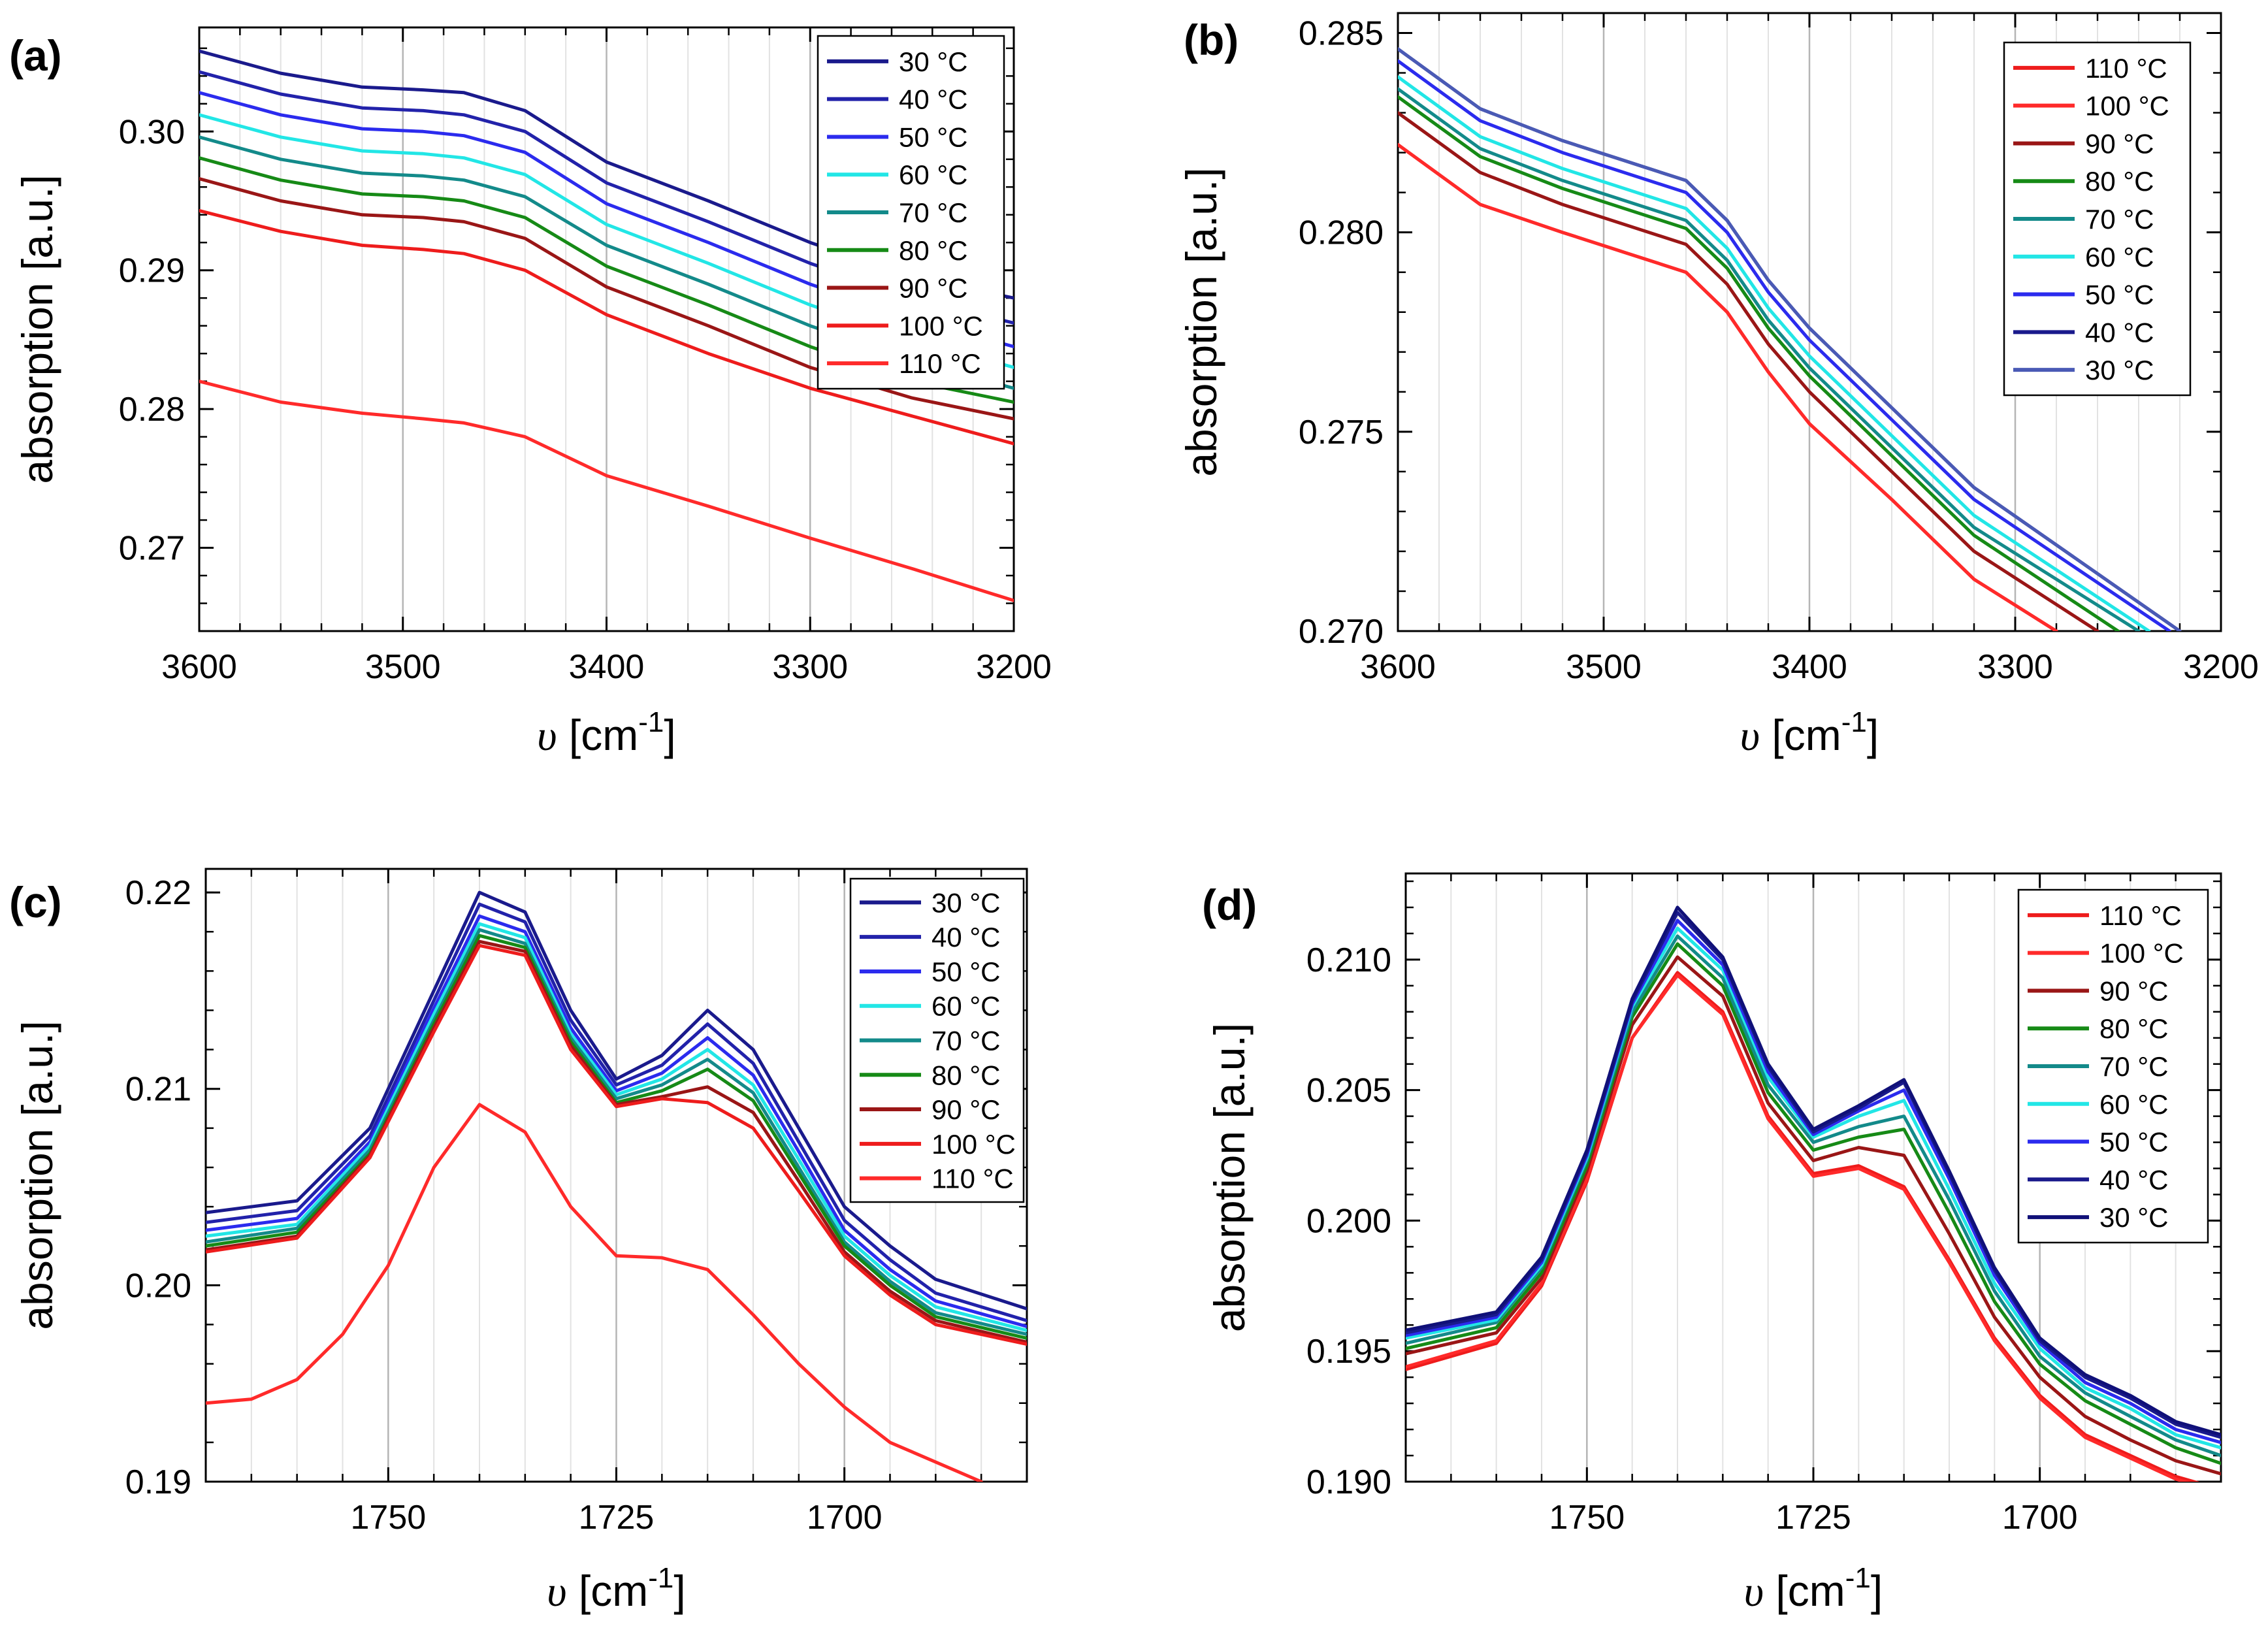  What do you see at coordinates (1398, 667) in the screenshot?
I see `x-tick-label: 3600` at bounding box center [1398, 667].